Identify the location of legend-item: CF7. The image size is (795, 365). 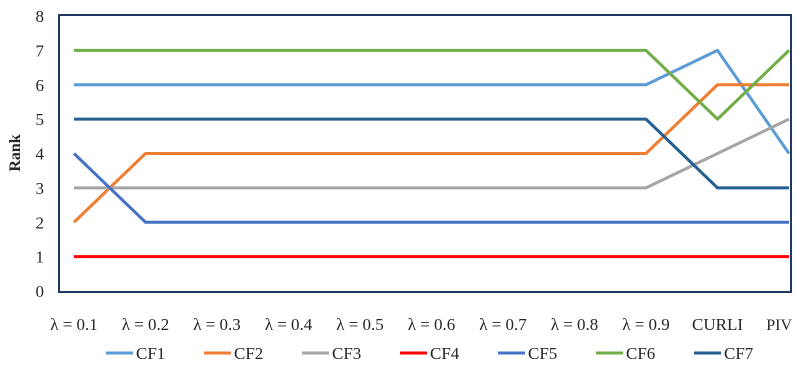
(724, 353).